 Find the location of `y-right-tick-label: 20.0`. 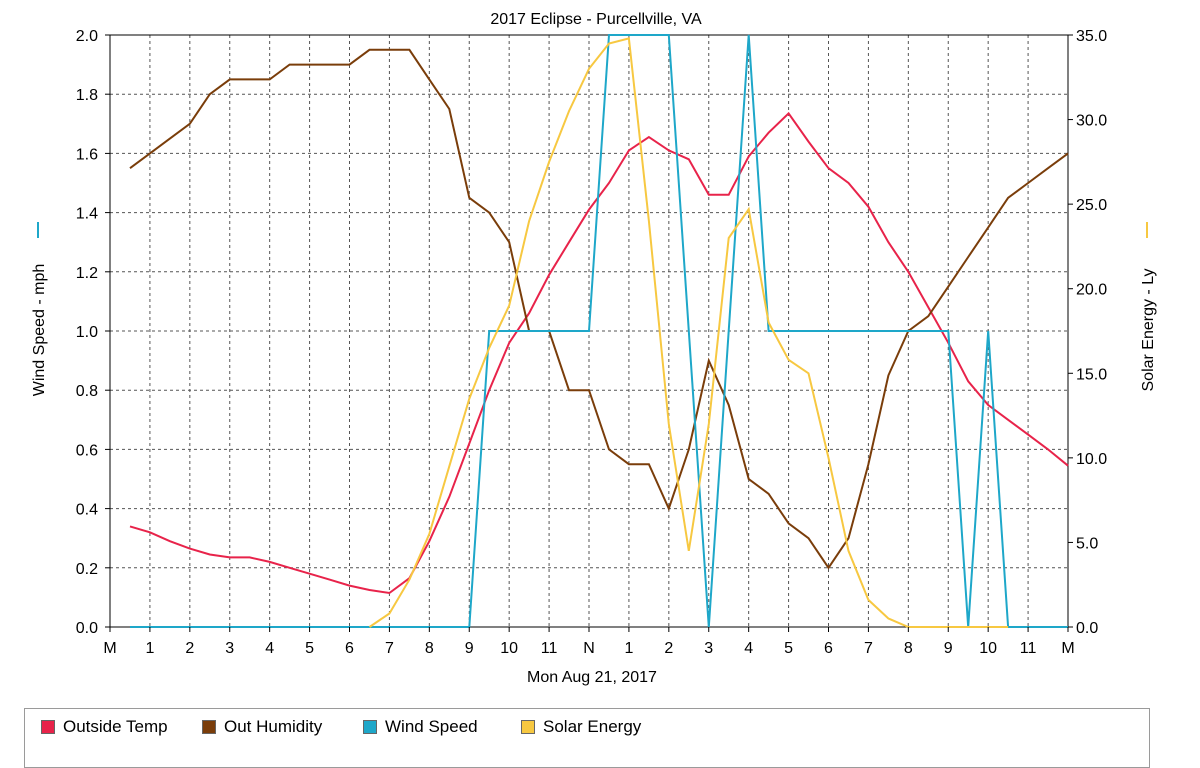

y-right-tick-label: 20.0 is located at coordinates (1091, 290).